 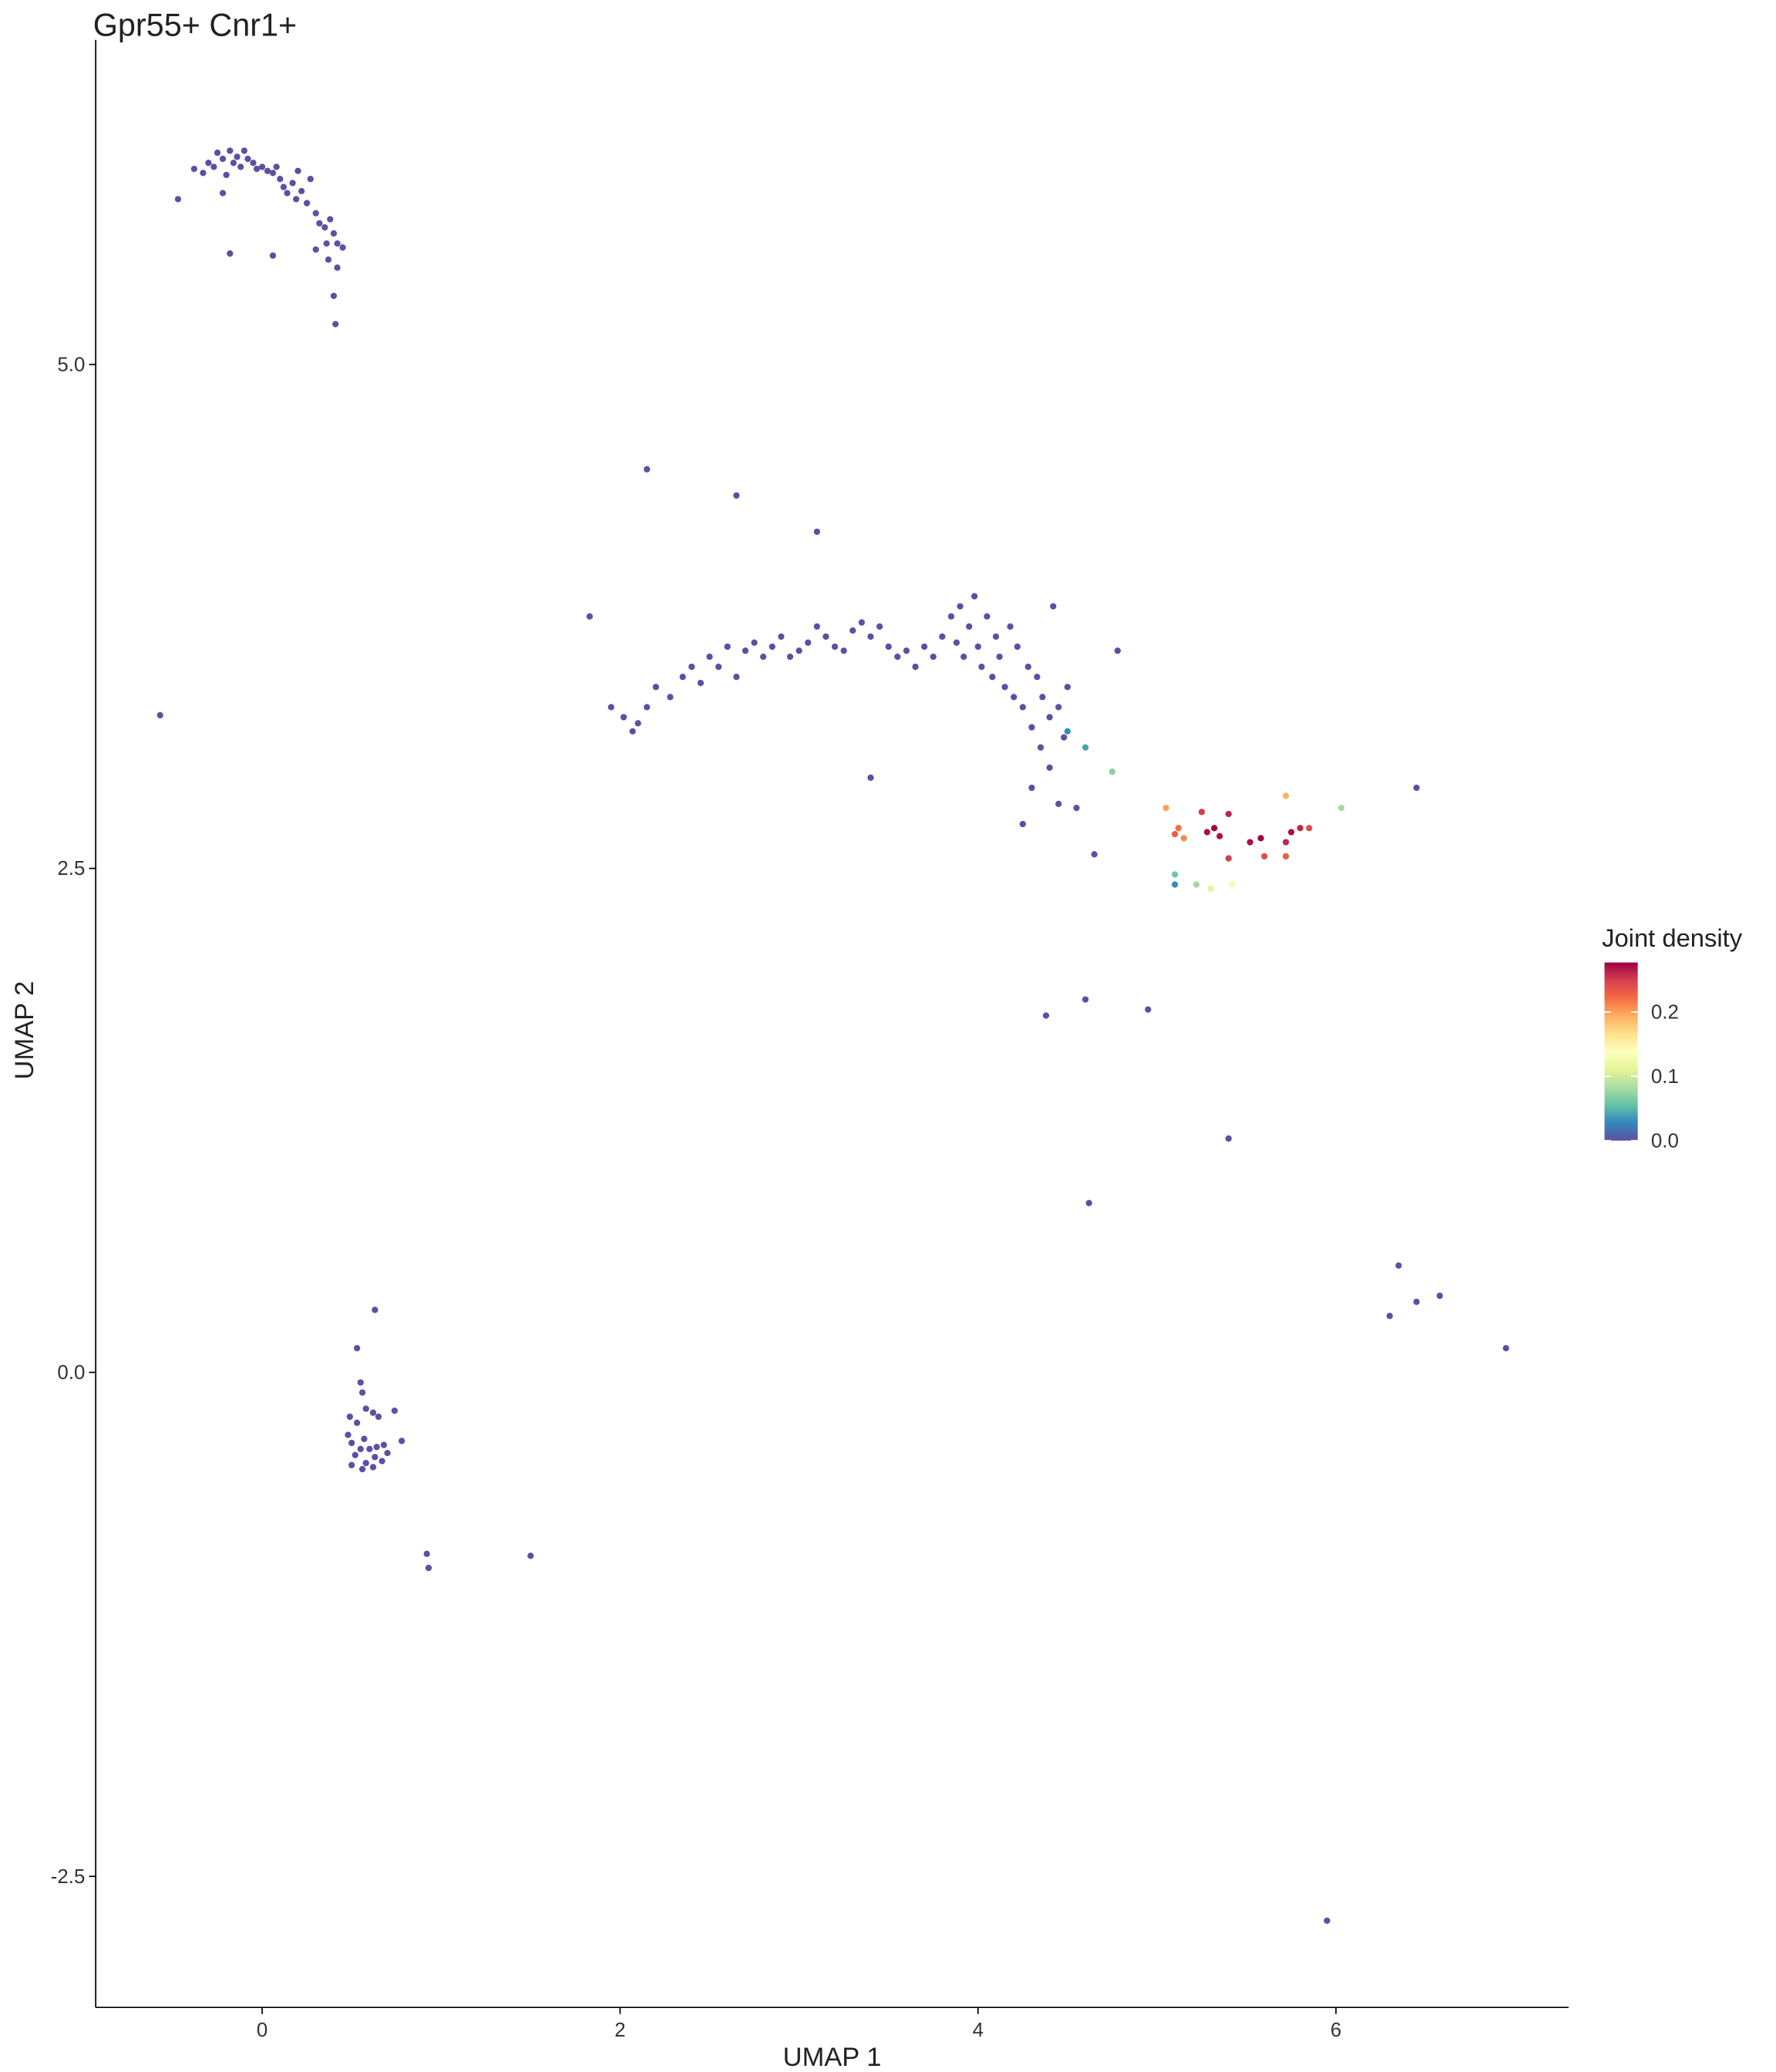 What do you see at coordinates (1665, 1012) in the screenshot?
I see `colorbar-tick-label: 0.2` at bounding box center [1665, 1012].